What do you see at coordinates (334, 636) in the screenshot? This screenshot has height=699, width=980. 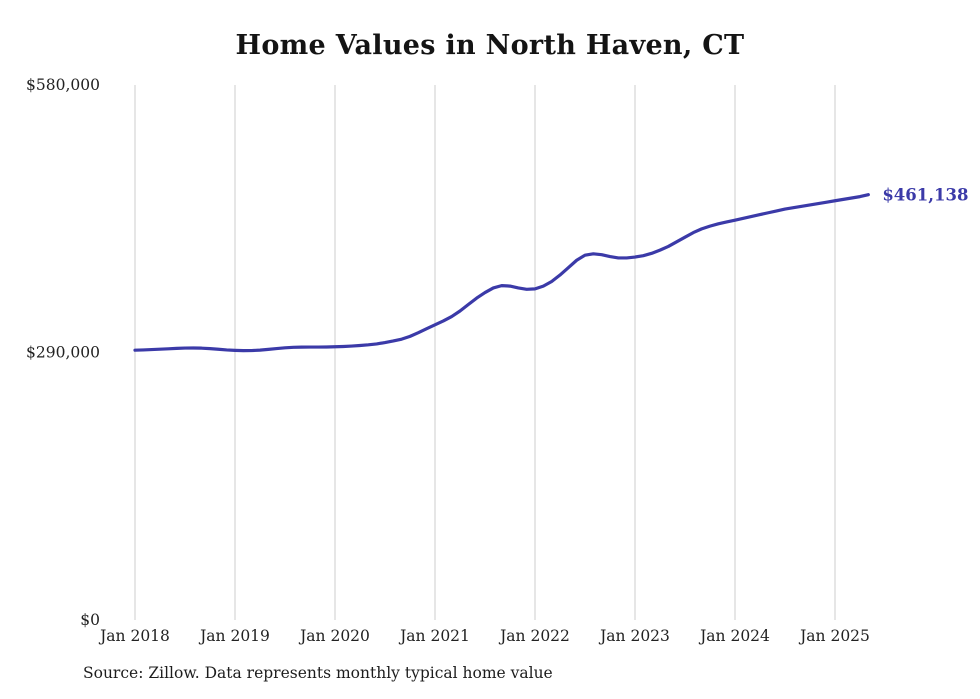 I see `x-axis-tick-label: Jan 2020` at bounding box center [334, 636].